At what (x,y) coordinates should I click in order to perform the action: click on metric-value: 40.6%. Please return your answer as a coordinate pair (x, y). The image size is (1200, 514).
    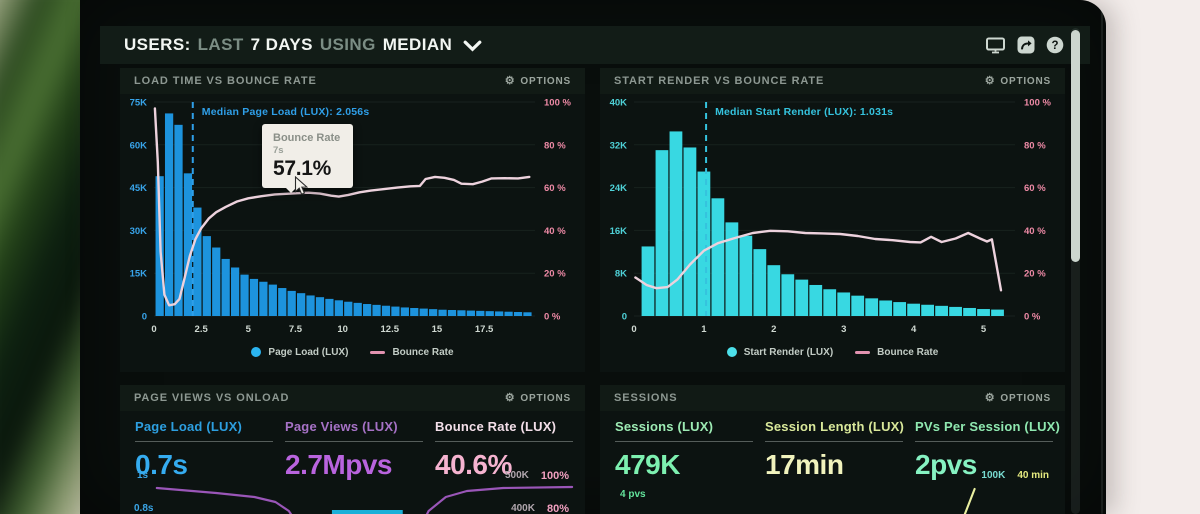
    Looking at the image, I should click on (473, 464).